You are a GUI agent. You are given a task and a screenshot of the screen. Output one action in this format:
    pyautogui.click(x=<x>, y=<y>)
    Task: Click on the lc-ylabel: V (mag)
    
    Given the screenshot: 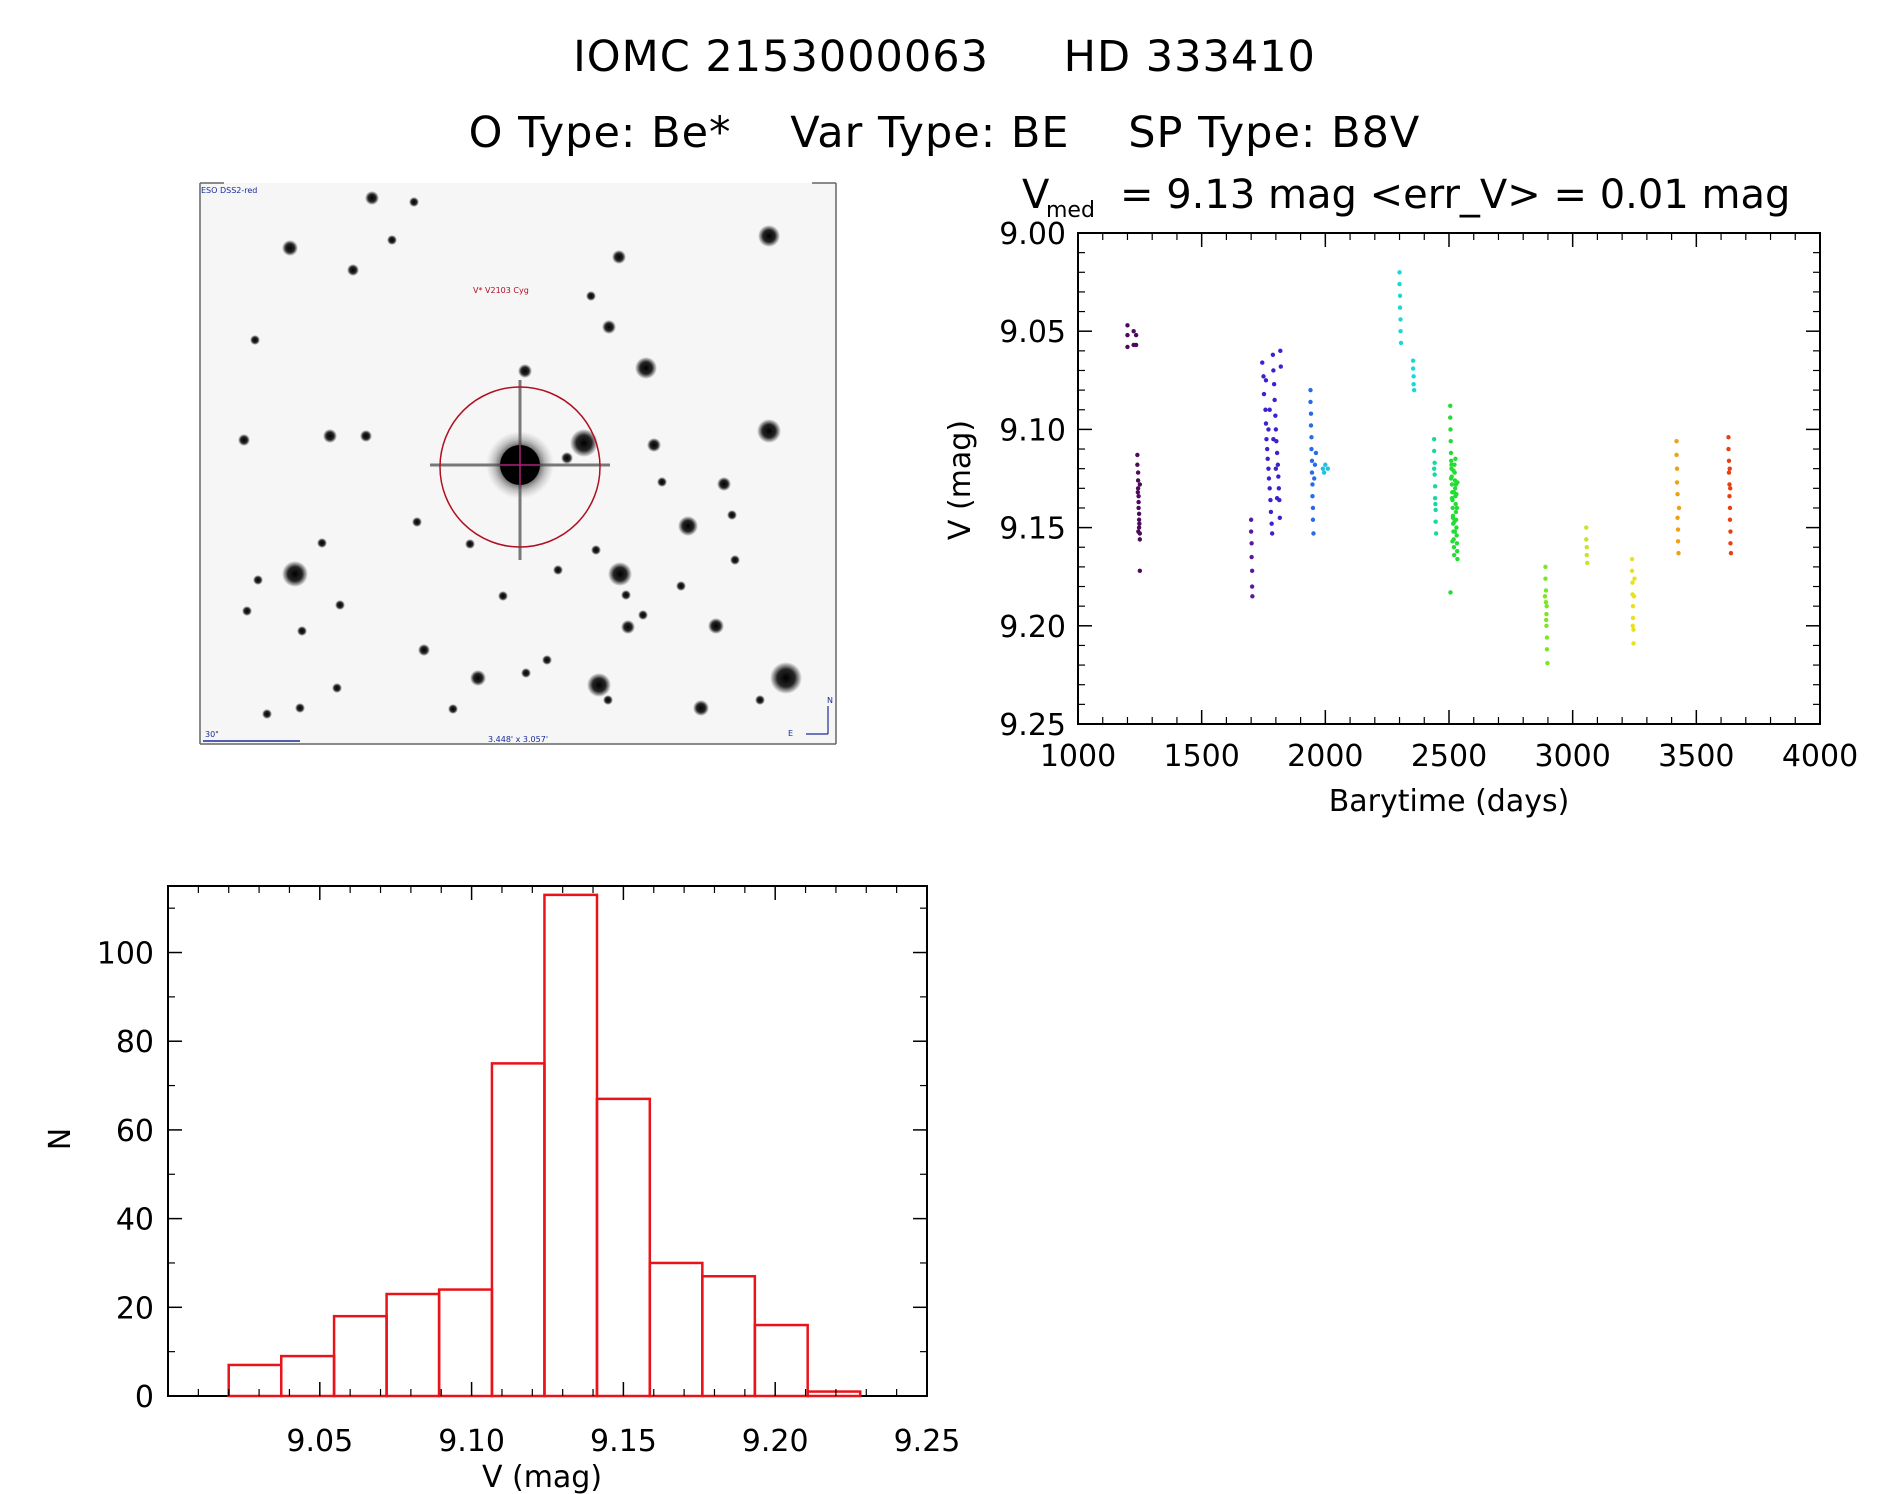 What is the action you would take?
    pyautogui.click(x=960, y=480)
    